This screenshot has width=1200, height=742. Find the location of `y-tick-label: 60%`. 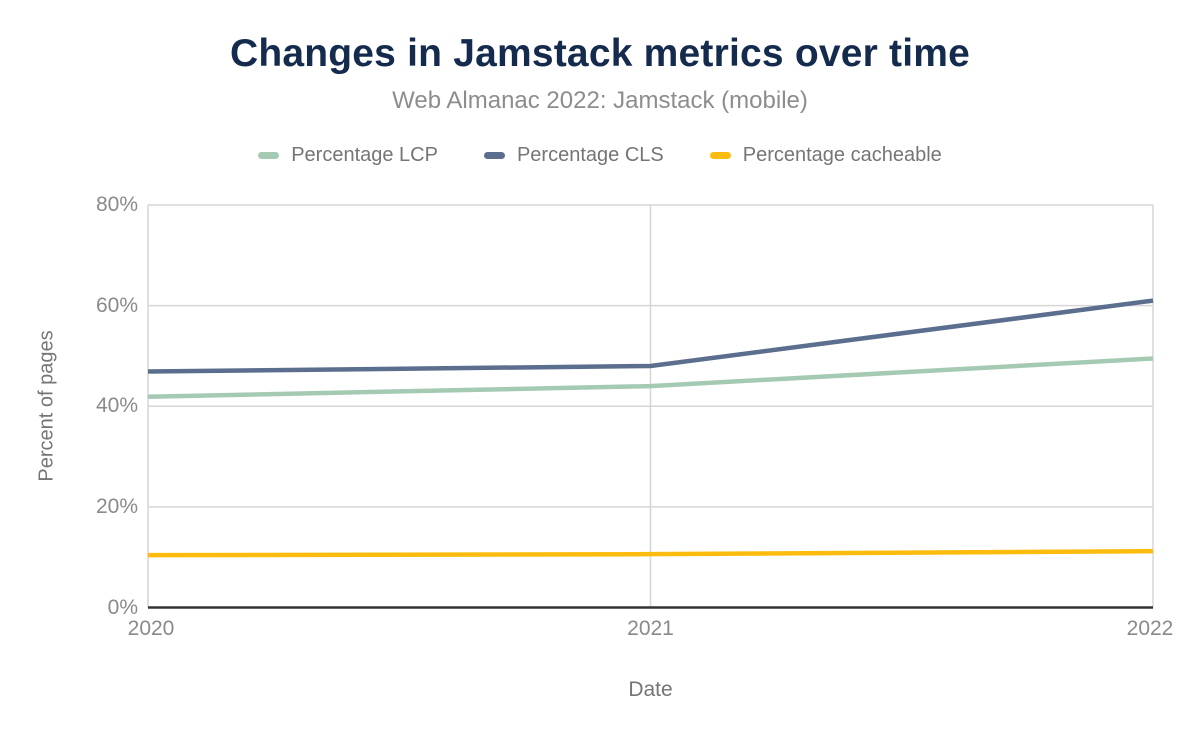

y-tick-label: 60% is located at coordinates (116, 305).